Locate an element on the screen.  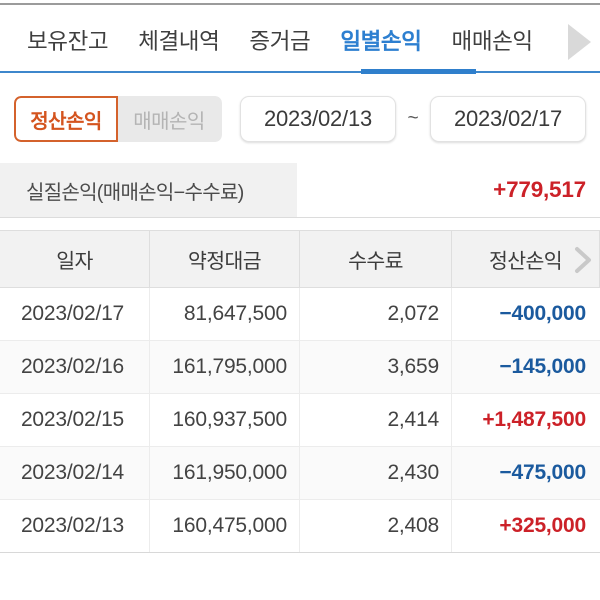
filter-bar: 정산손익 매매손익 2023/02/13 ~ 2023/02/17 is located at coordinates (300, 119).